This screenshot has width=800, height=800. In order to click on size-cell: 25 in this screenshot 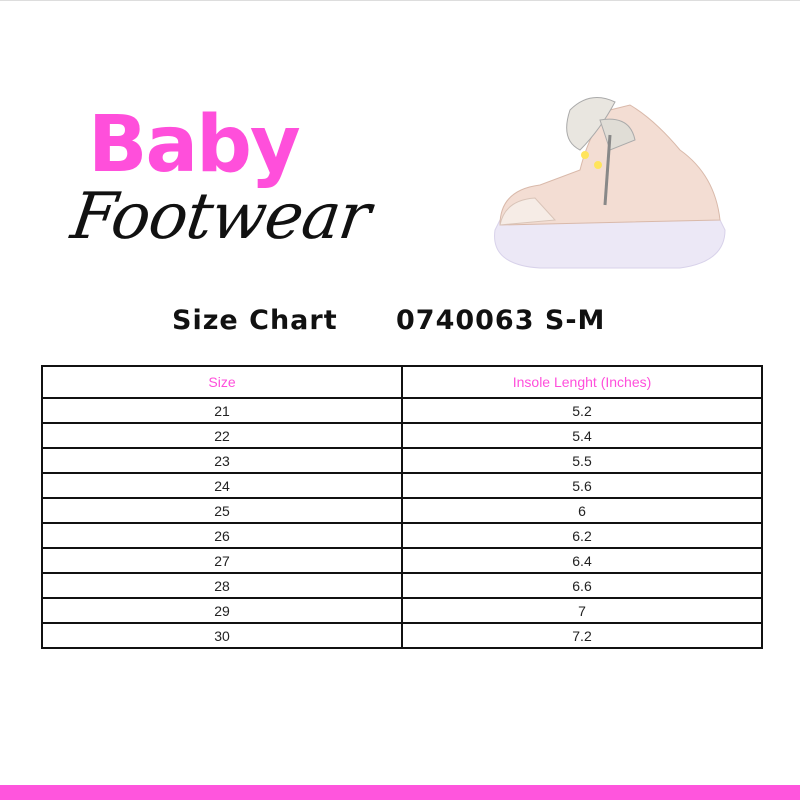, I will do `click(222, 510)`.